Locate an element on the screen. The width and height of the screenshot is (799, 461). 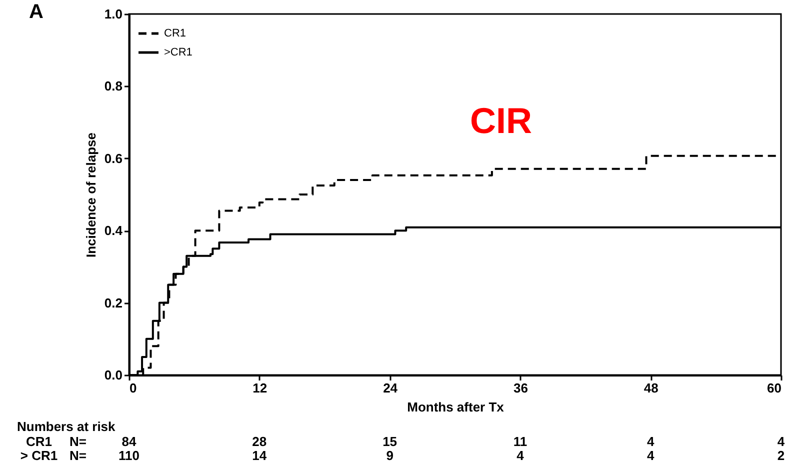
text: 110 is located at coordinates (129, 454).